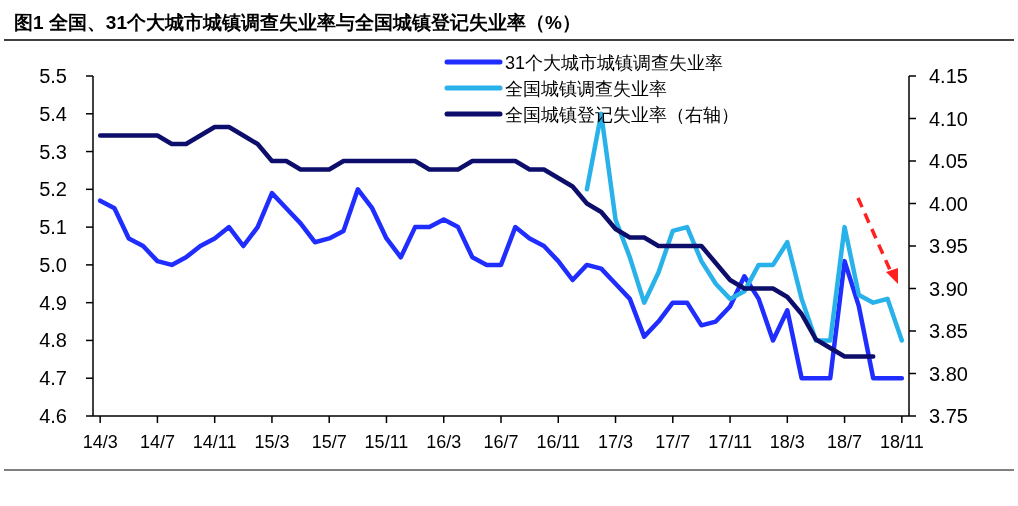 The height and width of the screenshot is (506, 1018). What do you see at coordinates (501, 442) in the screenshot?
I see `x-tick-label: 16/7` at bounding box center [501, 442].